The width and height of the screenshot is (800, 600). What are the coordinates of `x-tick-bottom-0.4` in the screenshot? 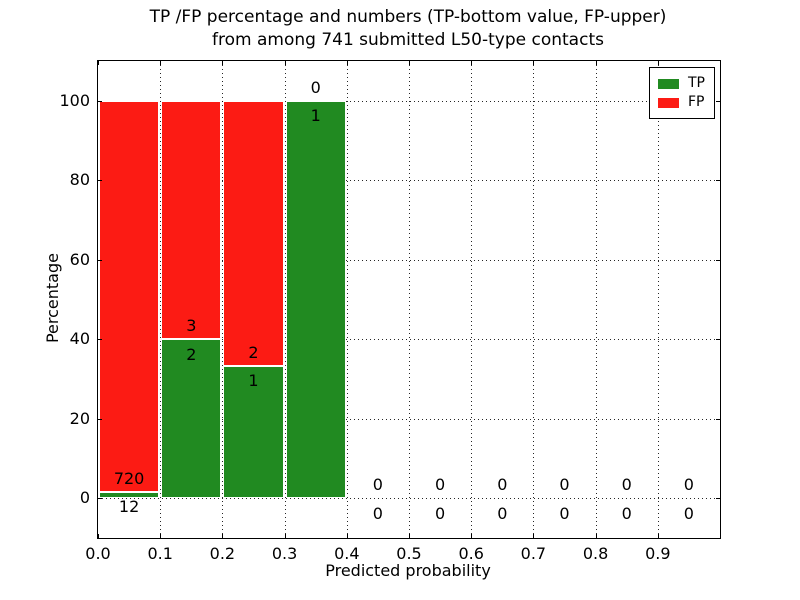 It's located at (347, 536).